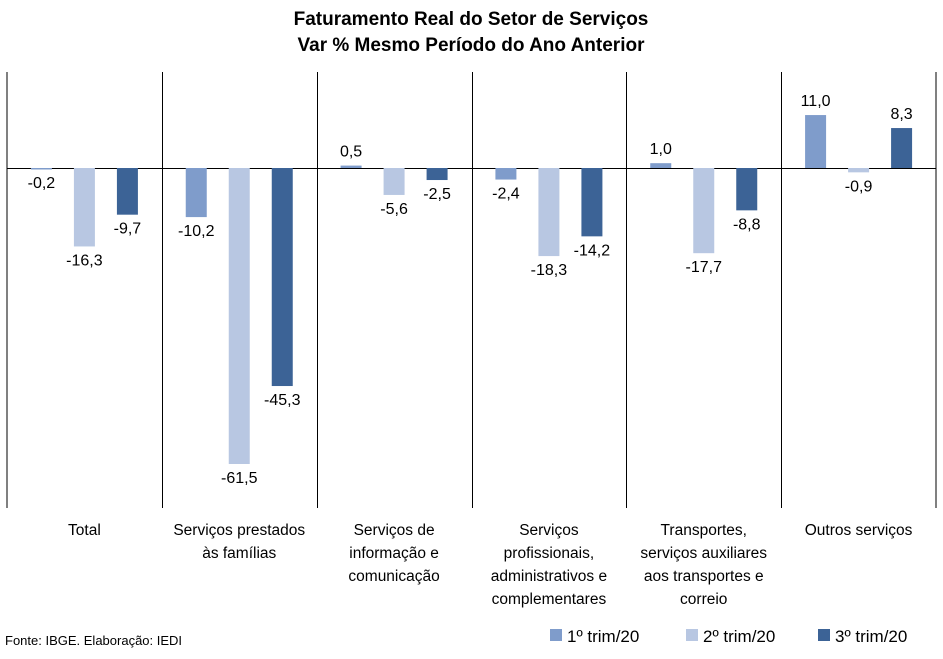 This screenshot has width=943, height=659. Describe the element at coordinates (394, 530) in the screenshot. I see `category-label: Serviços de` at that location.